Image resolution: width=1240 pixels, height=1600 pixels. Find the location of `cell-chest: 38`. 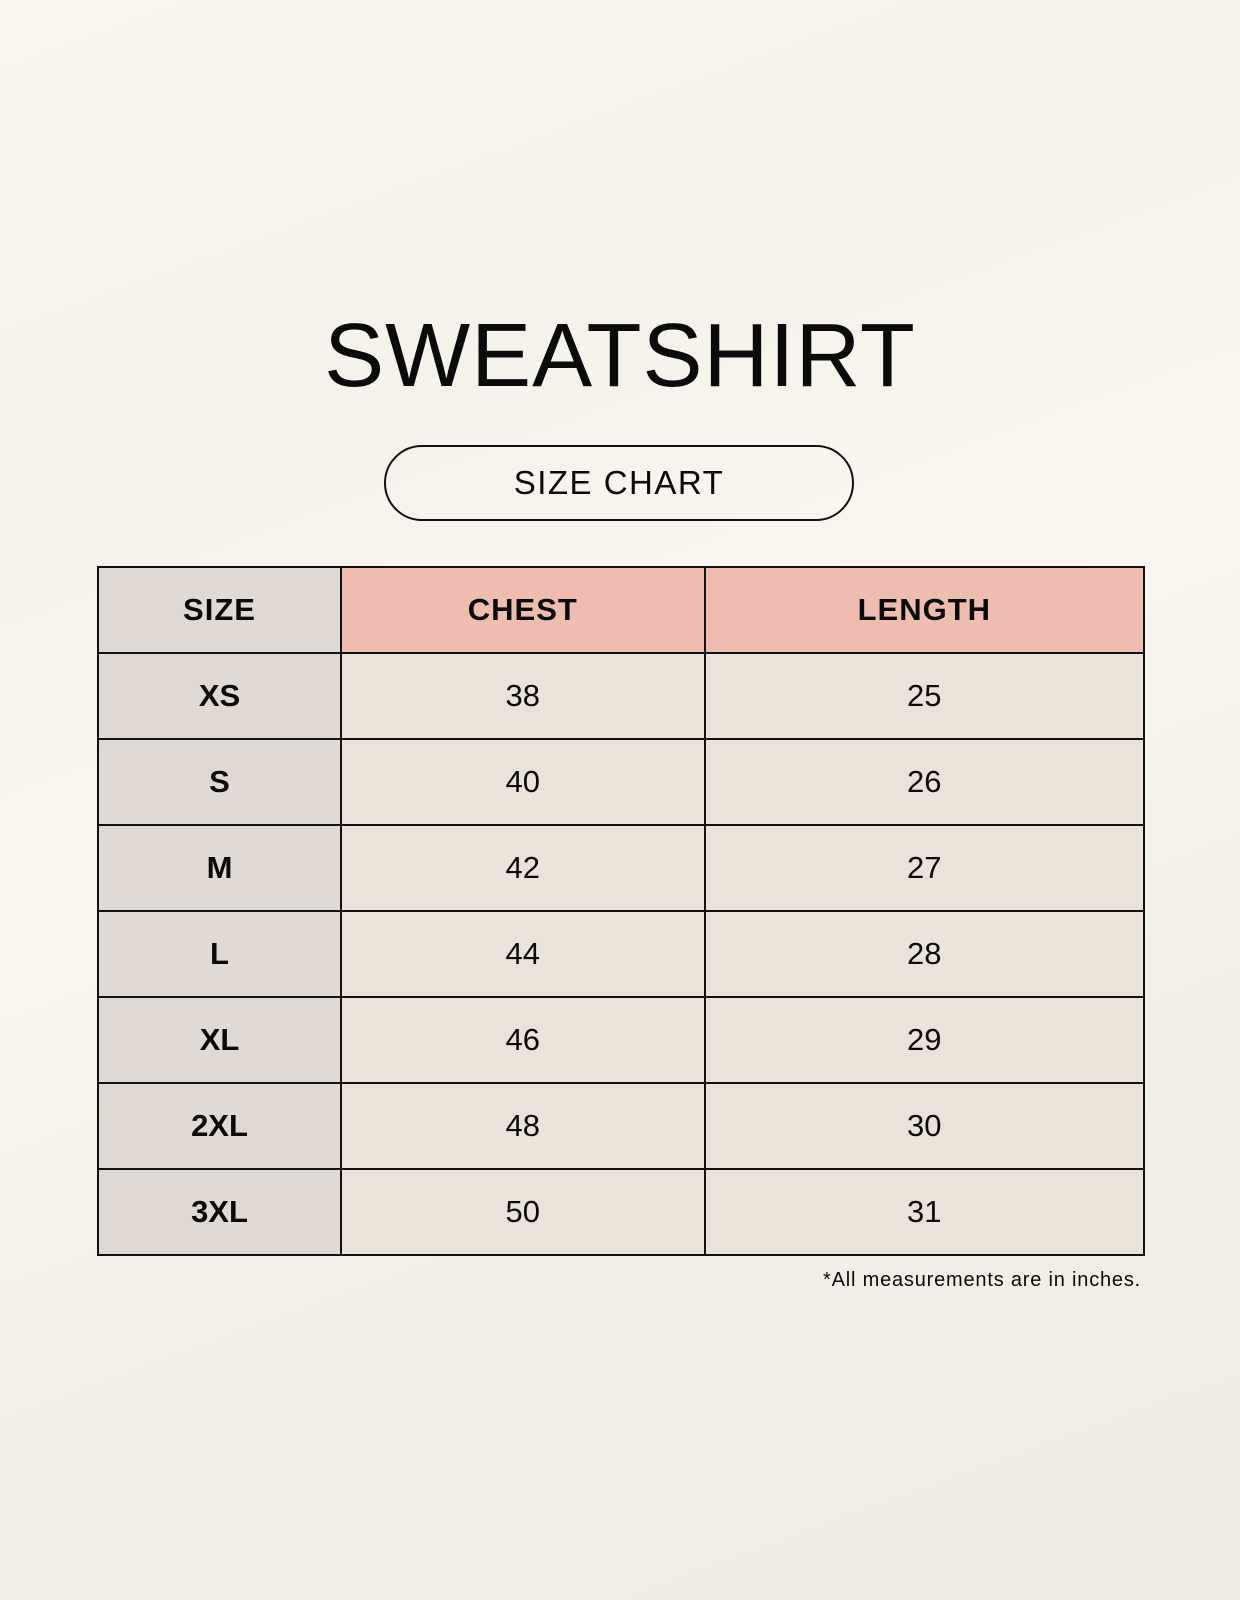

cell-chest: 38 is located at coordinates (523, 696).